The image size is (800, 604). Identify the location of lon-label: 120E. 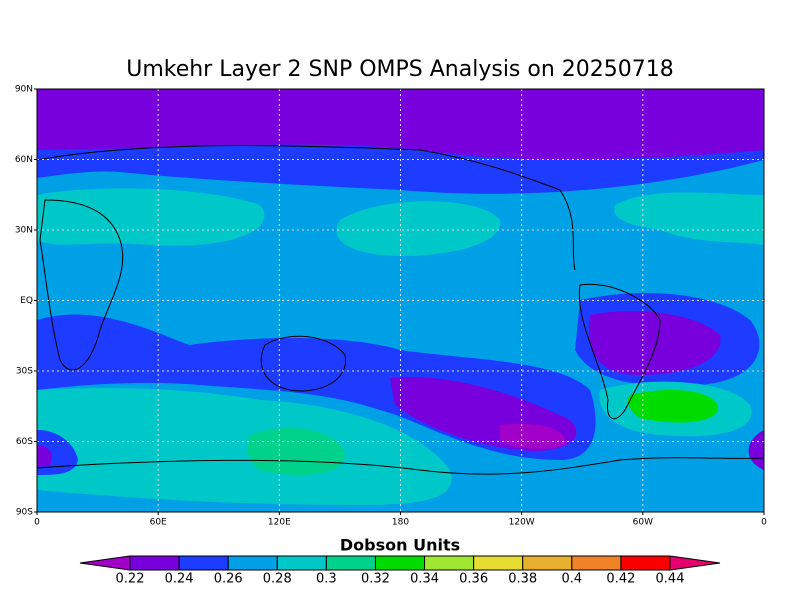
(279, 523).